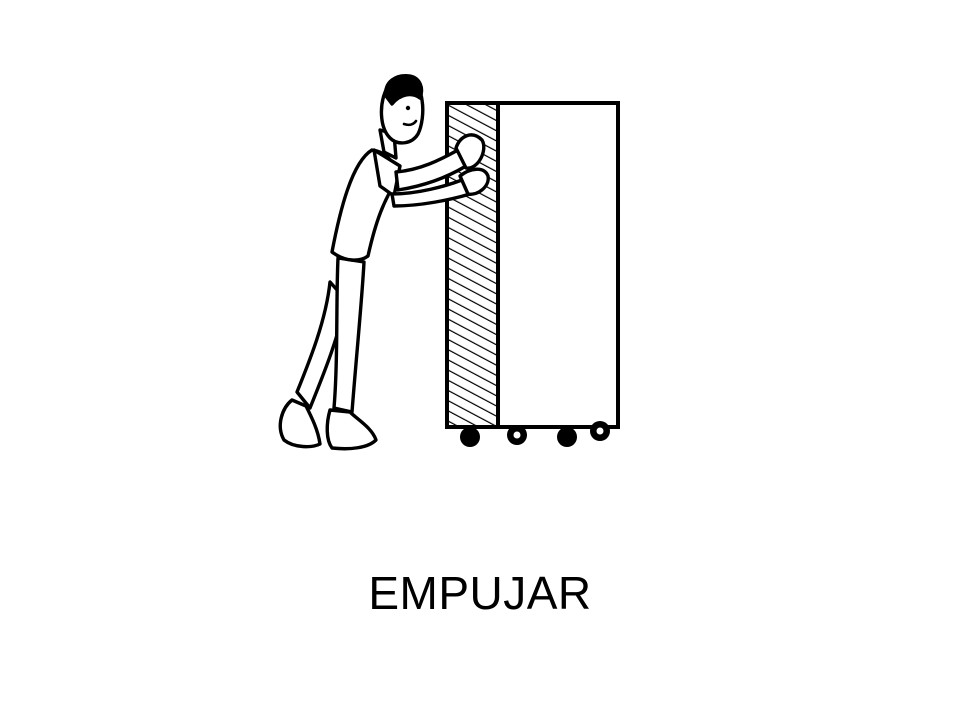 The width and height of the screenshot is (960, 720). What do you see at coordinates (480, 593) in the screenshot?
I see `caption: EMPUJAR` at bounding box center [480, 593].